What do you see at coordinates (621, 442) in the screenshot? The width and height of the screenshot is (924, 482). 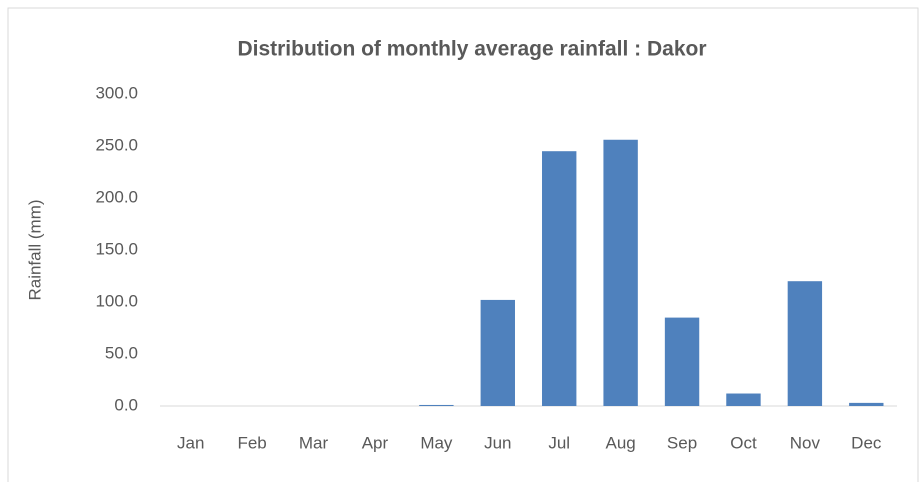 I see `x-tick-label: Aug` at bounding box center [621, 442].